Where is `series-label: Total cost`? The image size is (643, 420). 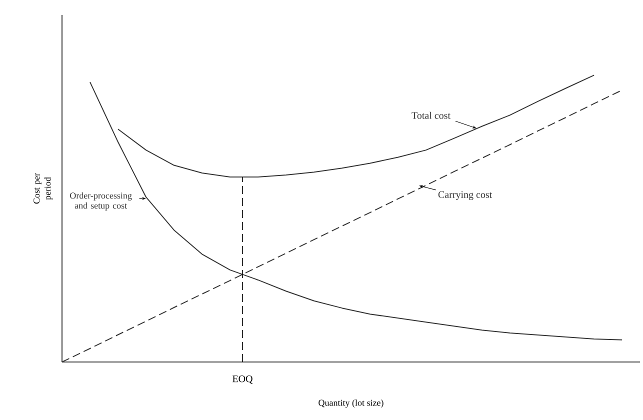 series-label: Total cost is located at coordinates (431, 115).